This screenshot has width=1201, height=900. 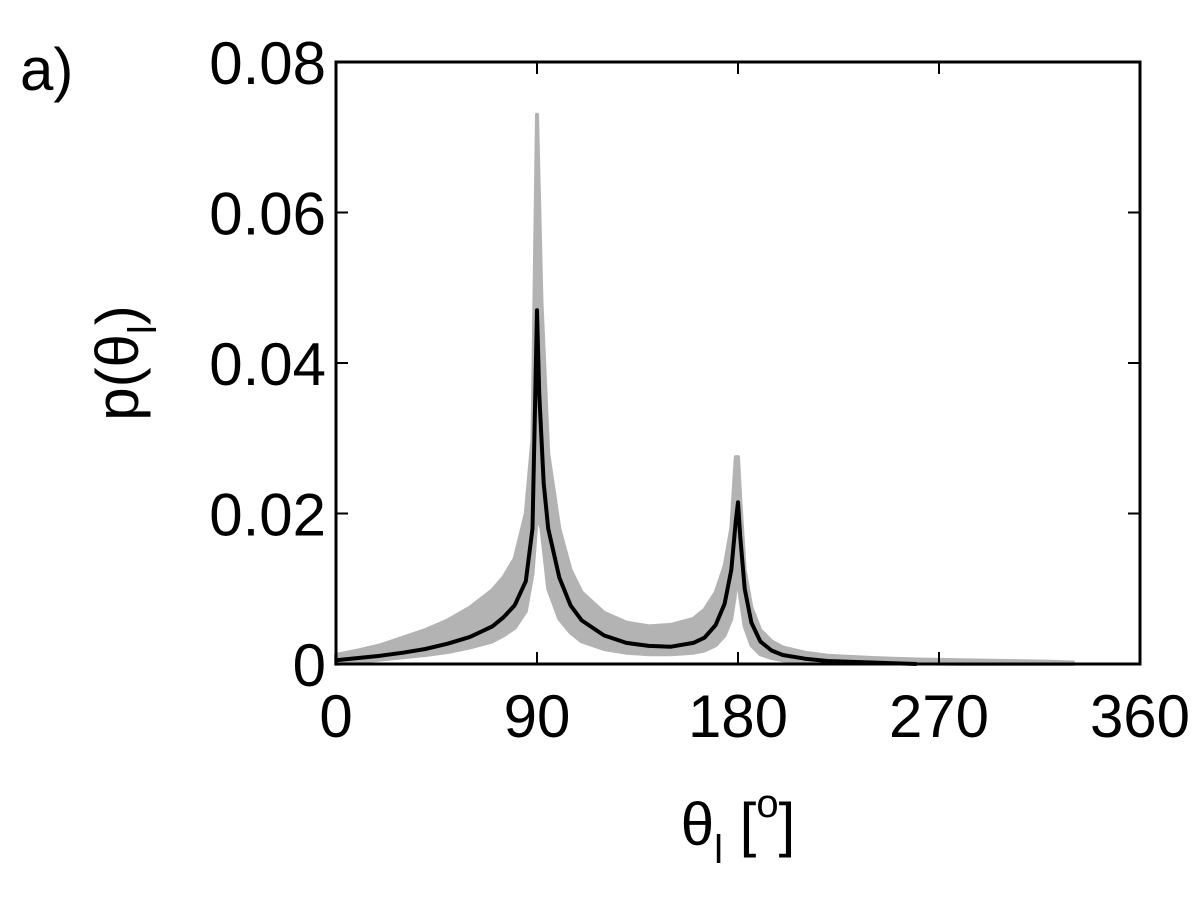 I want to click on y-axis-label-sub: l, so click(x=143, y=329).